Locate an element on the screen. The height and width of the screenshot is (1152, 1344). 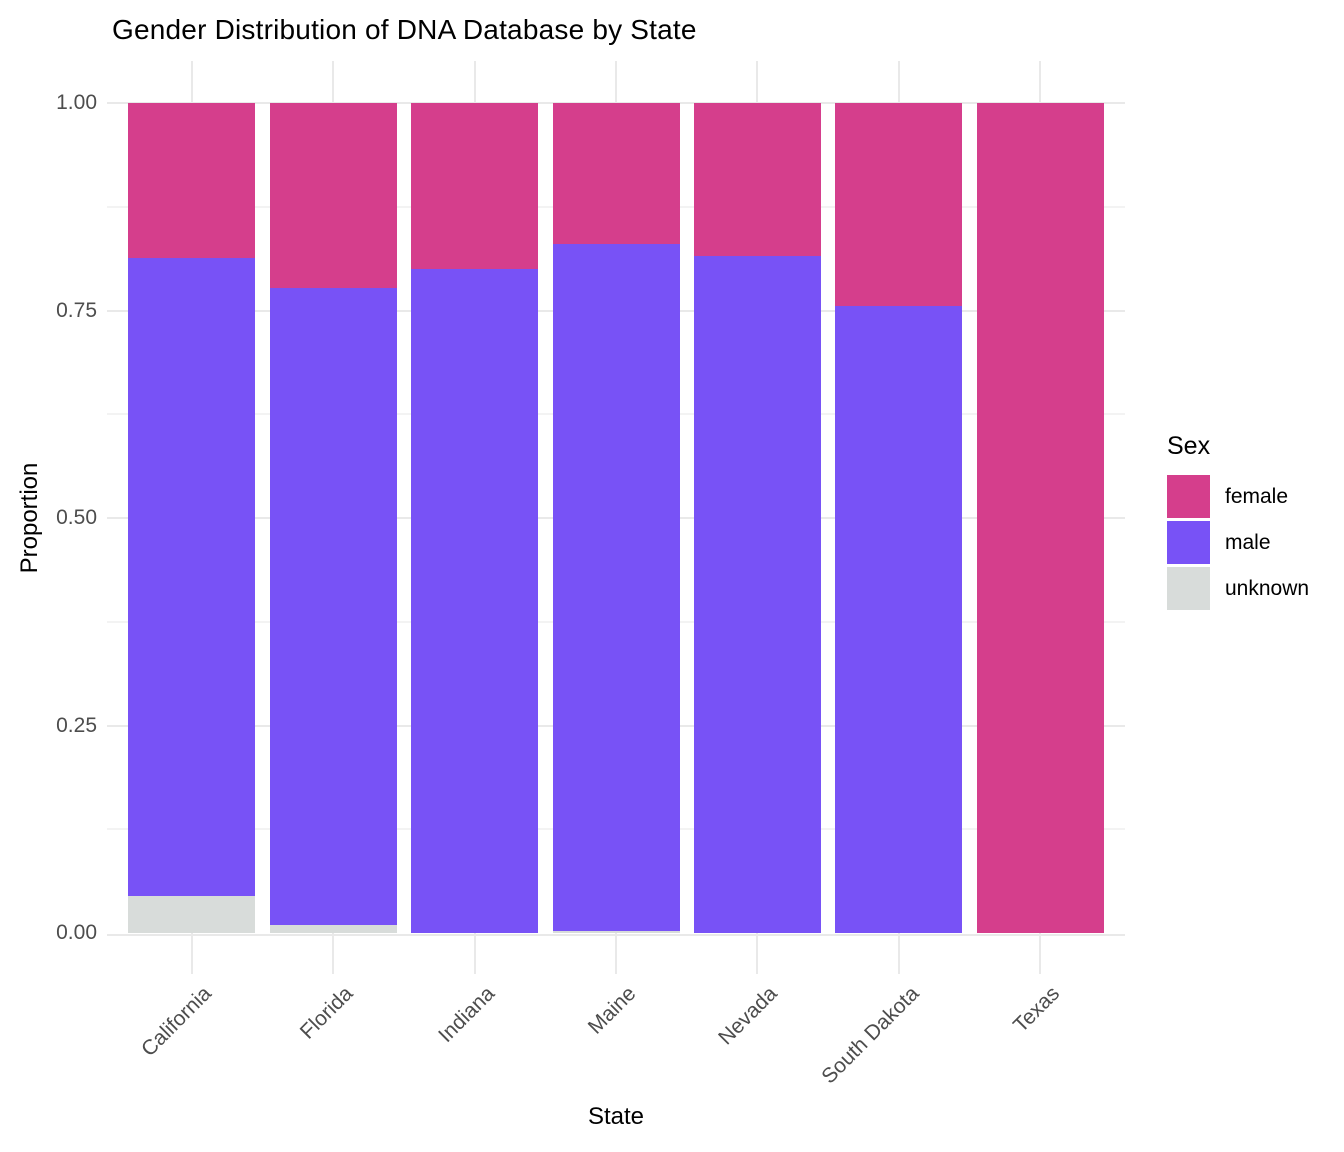
legend-entries: female male unknown is located at coordinates (1238, 542).